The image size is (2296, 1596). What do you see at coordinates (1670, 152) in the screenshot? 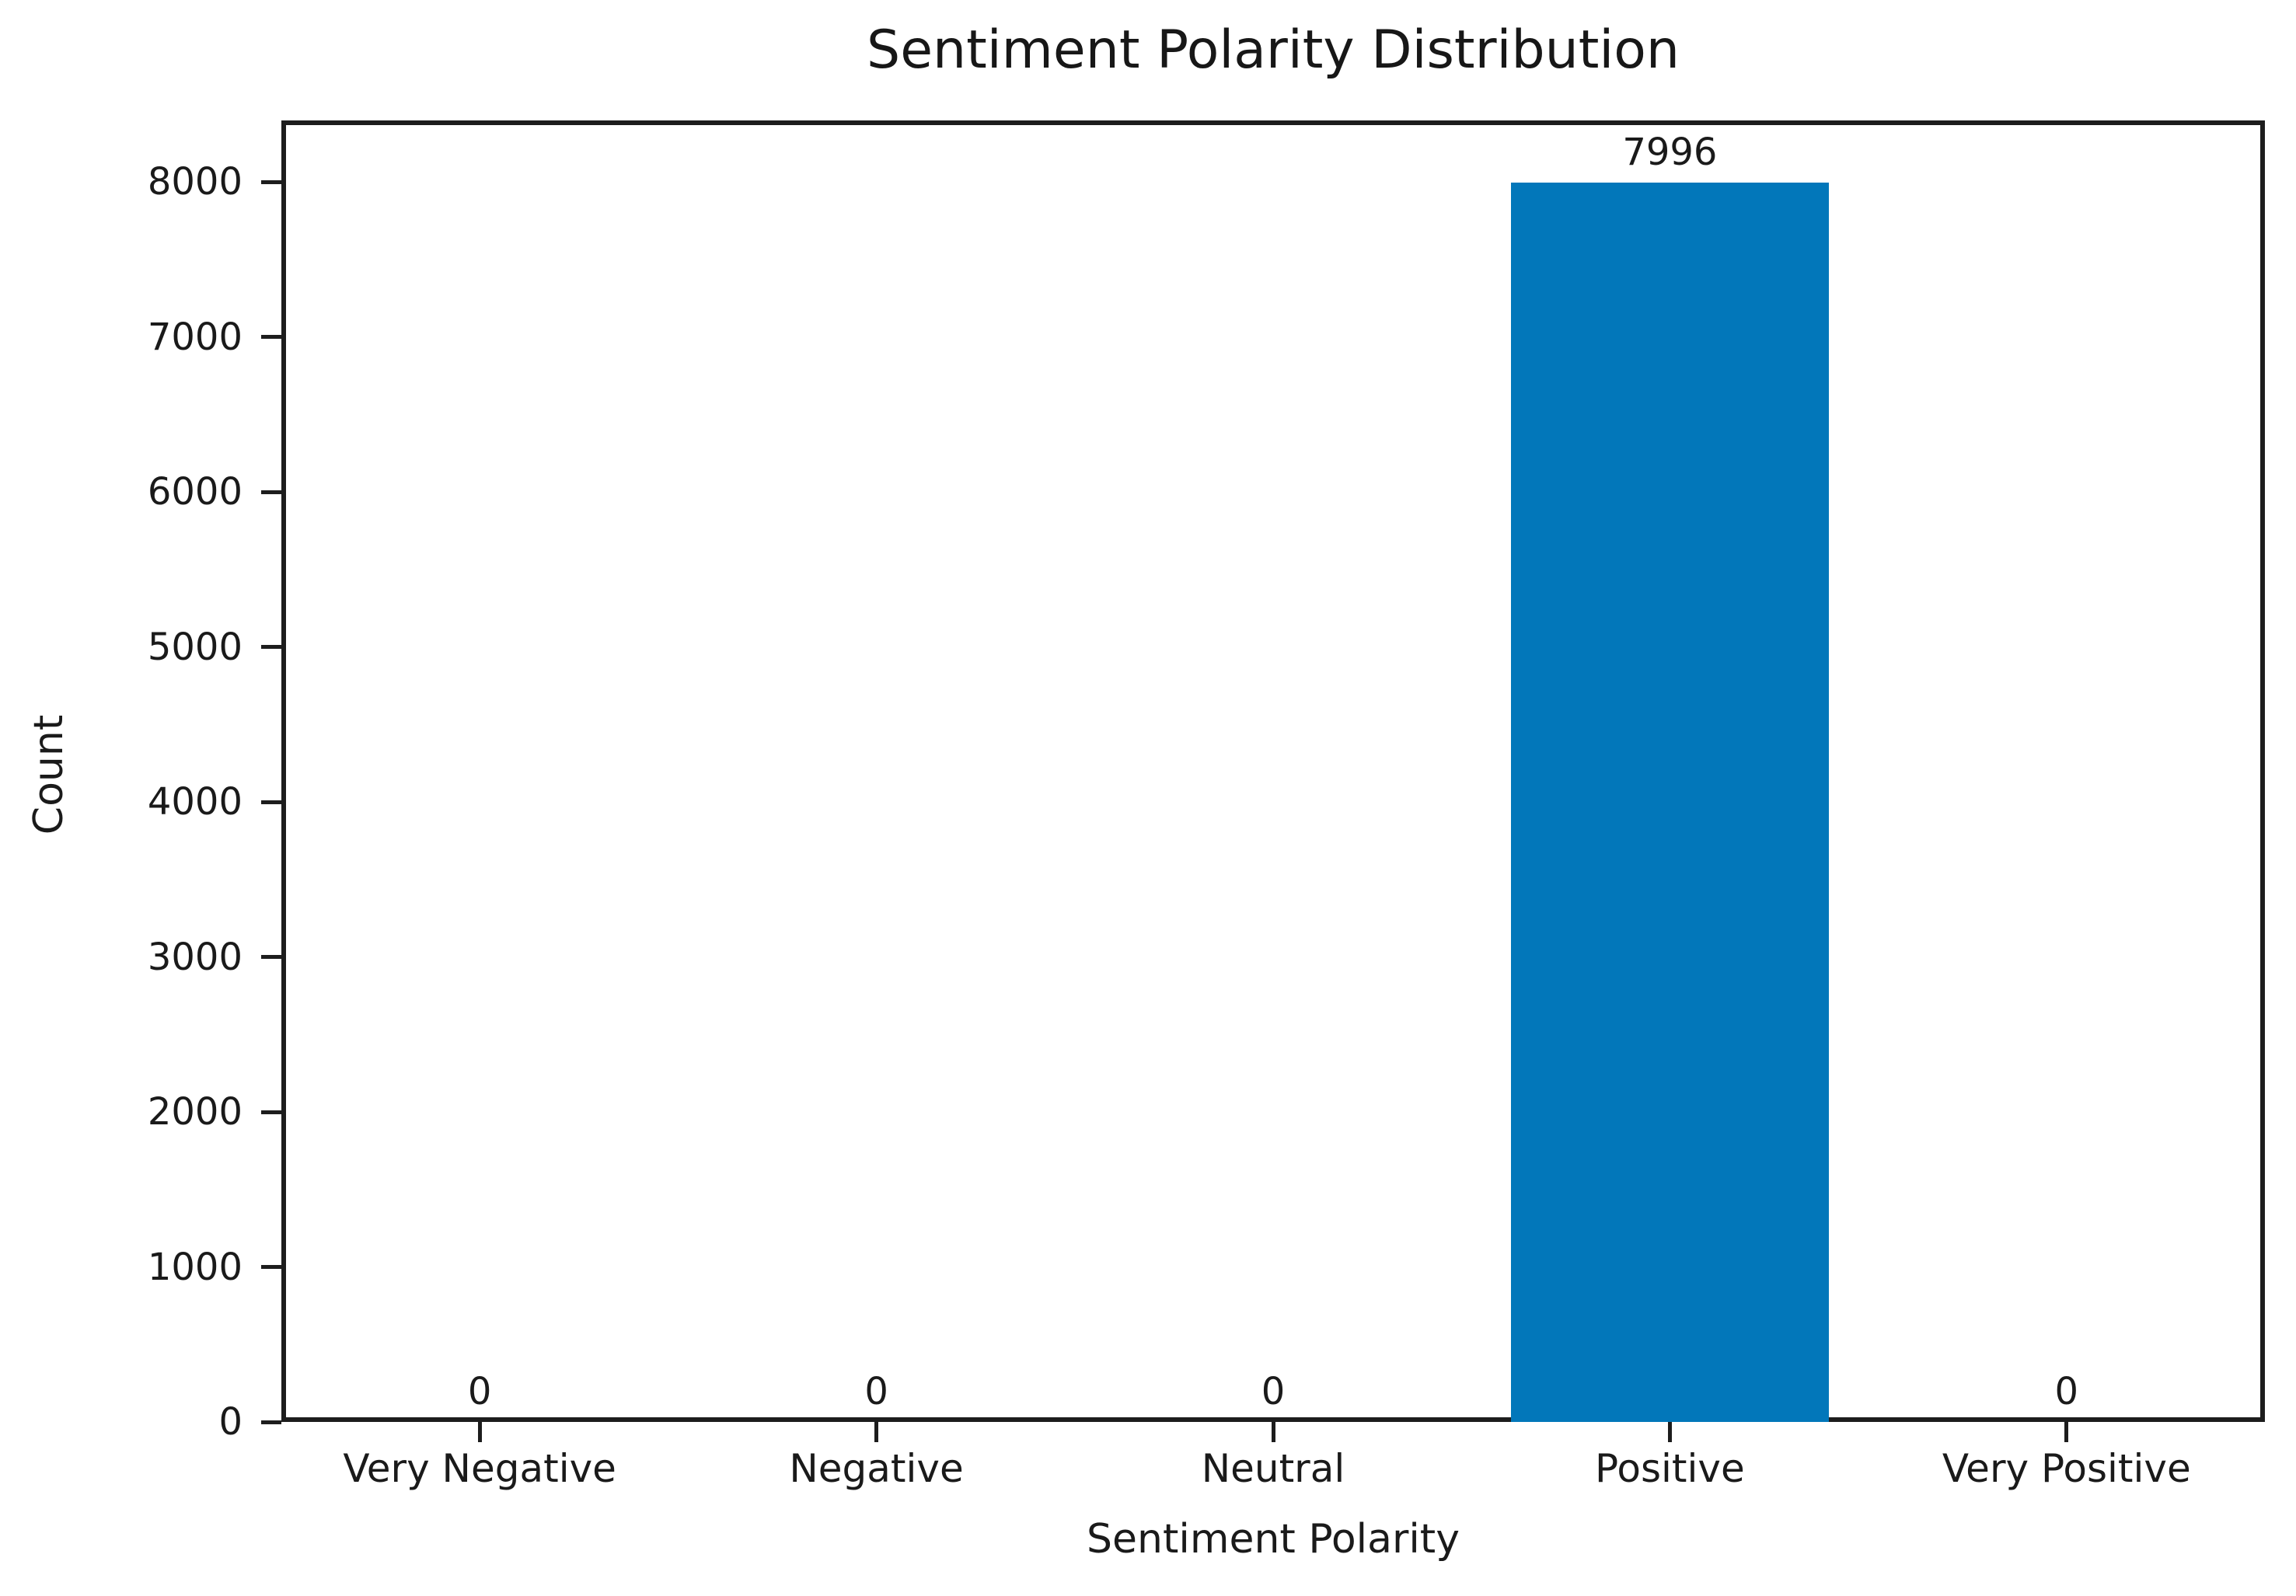
I see `bar-value-label: 7996` at bounding box center [1670, 152].